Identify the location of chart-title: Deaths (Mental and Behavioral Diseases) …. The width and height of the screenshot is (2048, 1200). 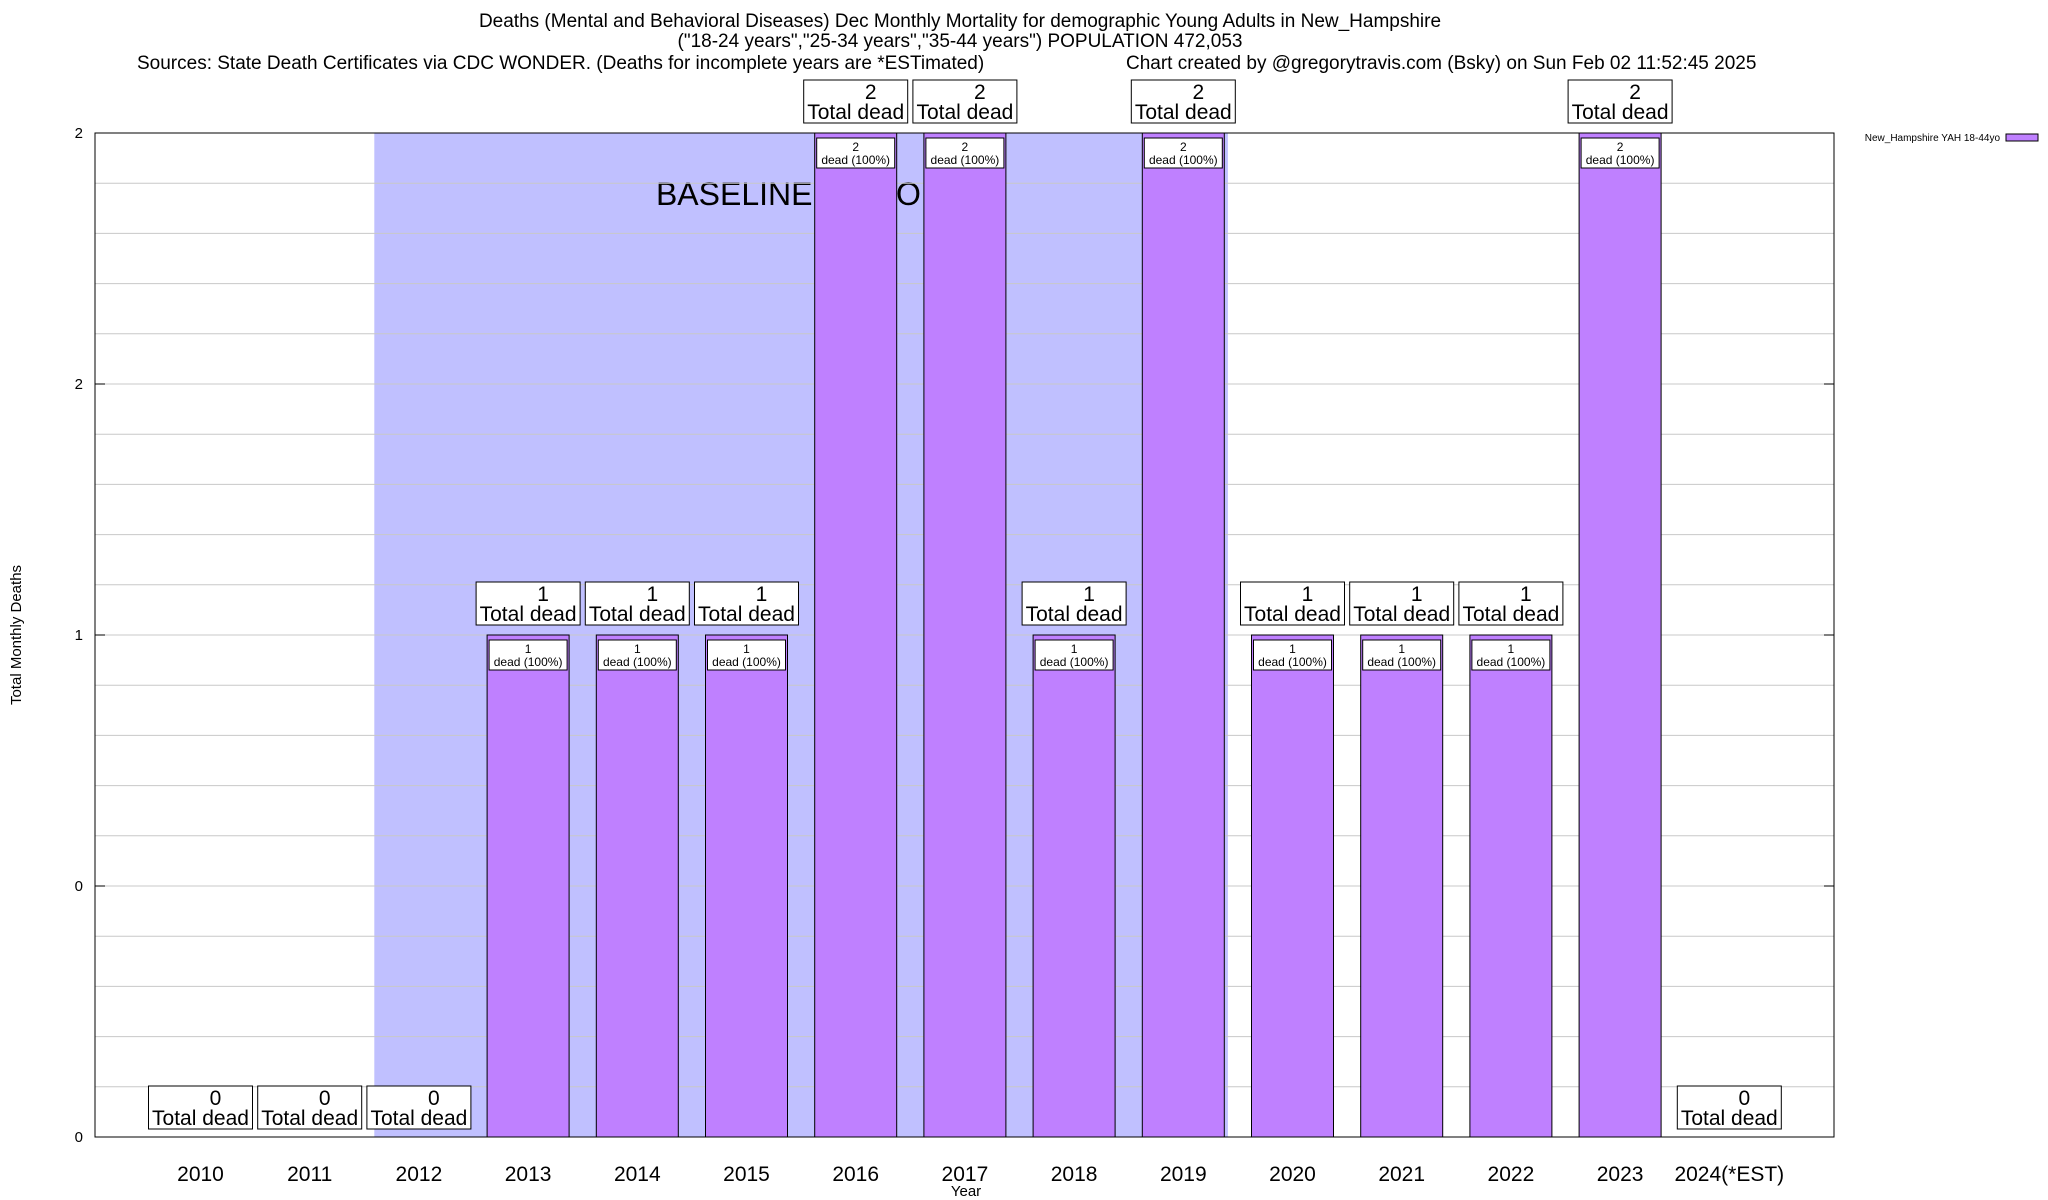
(960, 21).